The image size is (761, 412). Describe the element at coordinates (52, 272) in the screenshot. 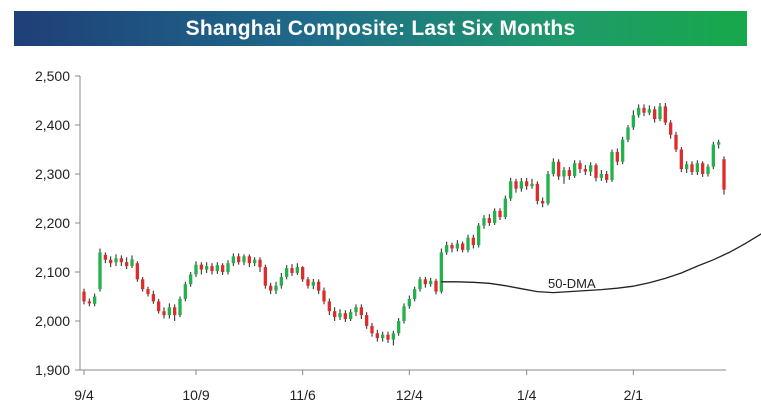

I see `y-tick-label: 2,100` at that location.